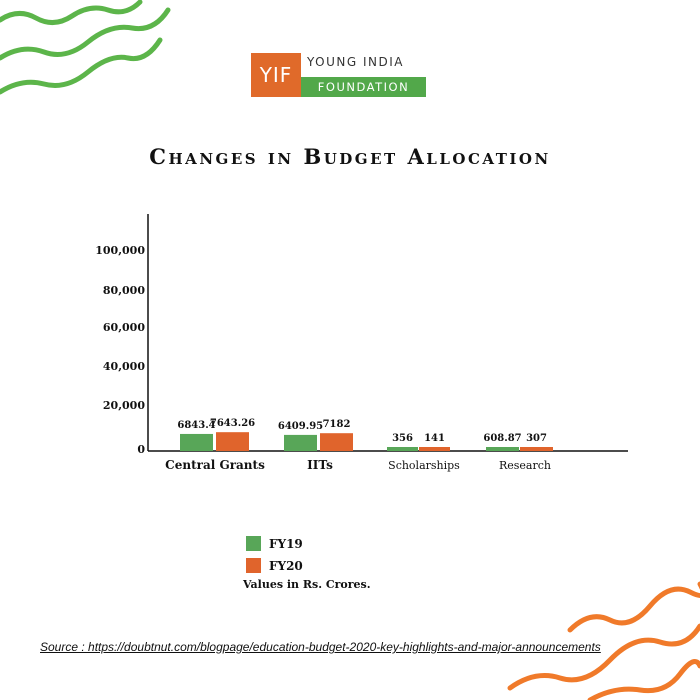 This screenshot has width=700, height=700. I want to click on x-category-label: Scholarships, so click(424, 465).